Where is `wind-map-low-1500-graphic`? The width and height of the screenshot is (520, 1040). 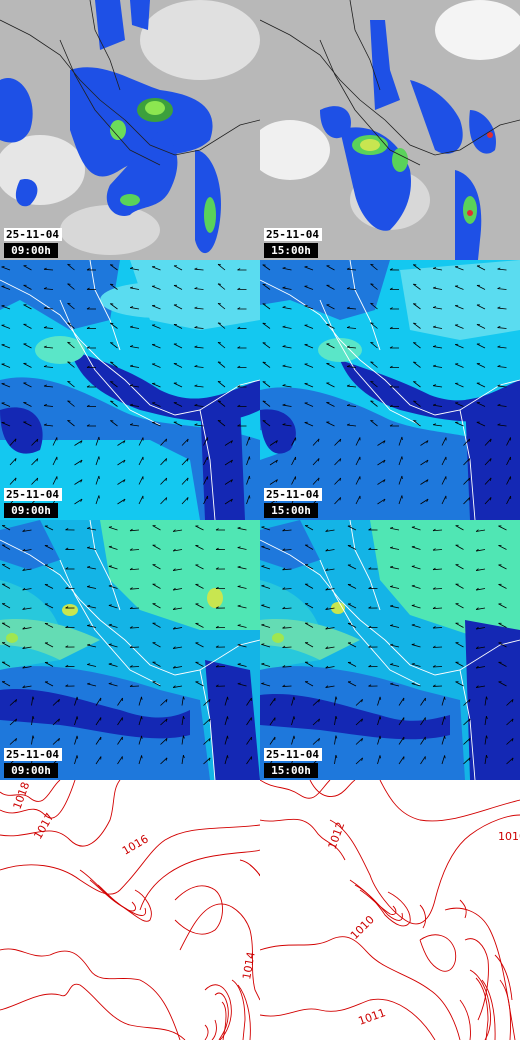
wind-map-low-1500-graphic is located at coordinates (390, 390).